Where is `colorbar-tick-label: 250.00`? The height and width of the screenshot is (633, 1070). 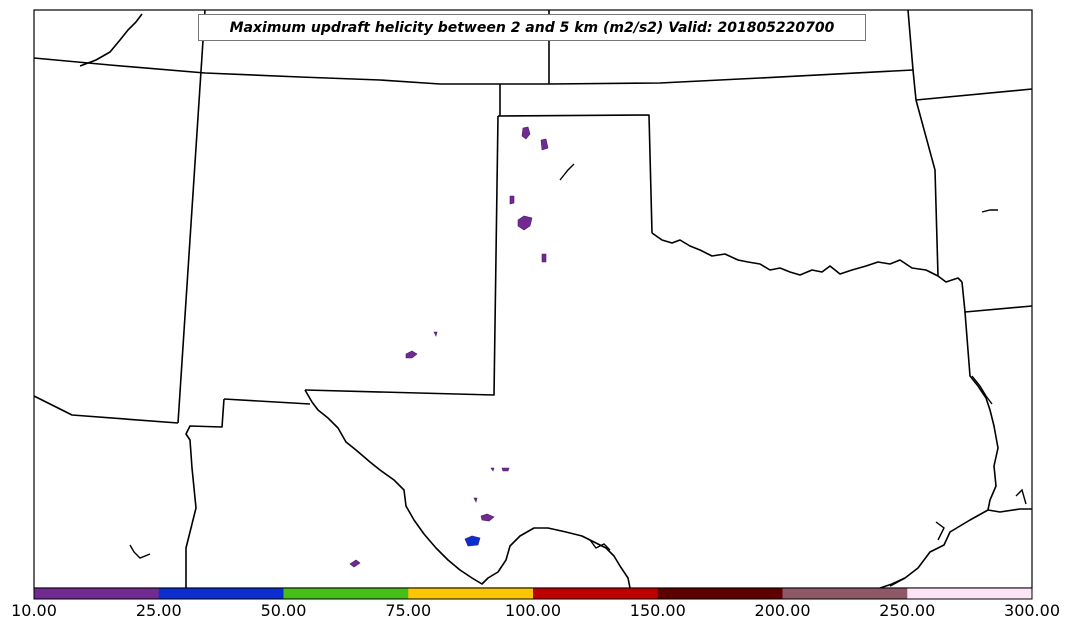 colorbar-tick-label: 250.00 is located at coordinates (907, 610).